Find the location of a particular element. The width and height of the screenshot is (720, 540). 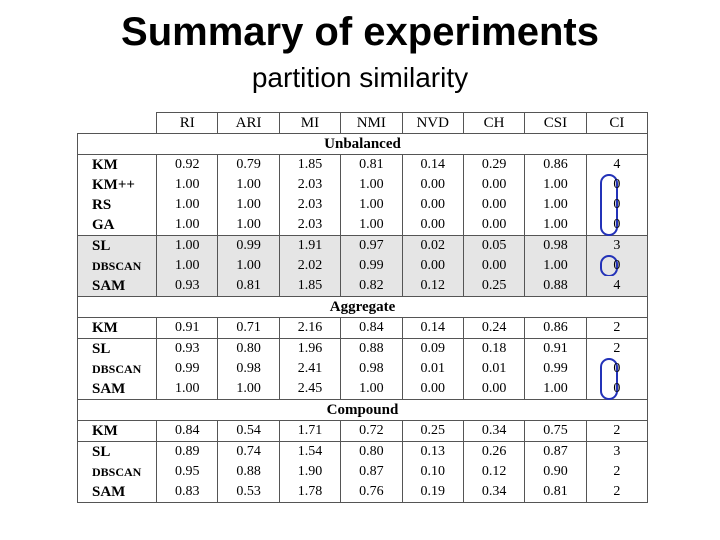

cell-mi: 1.91 is located at coordinates (310, 245).